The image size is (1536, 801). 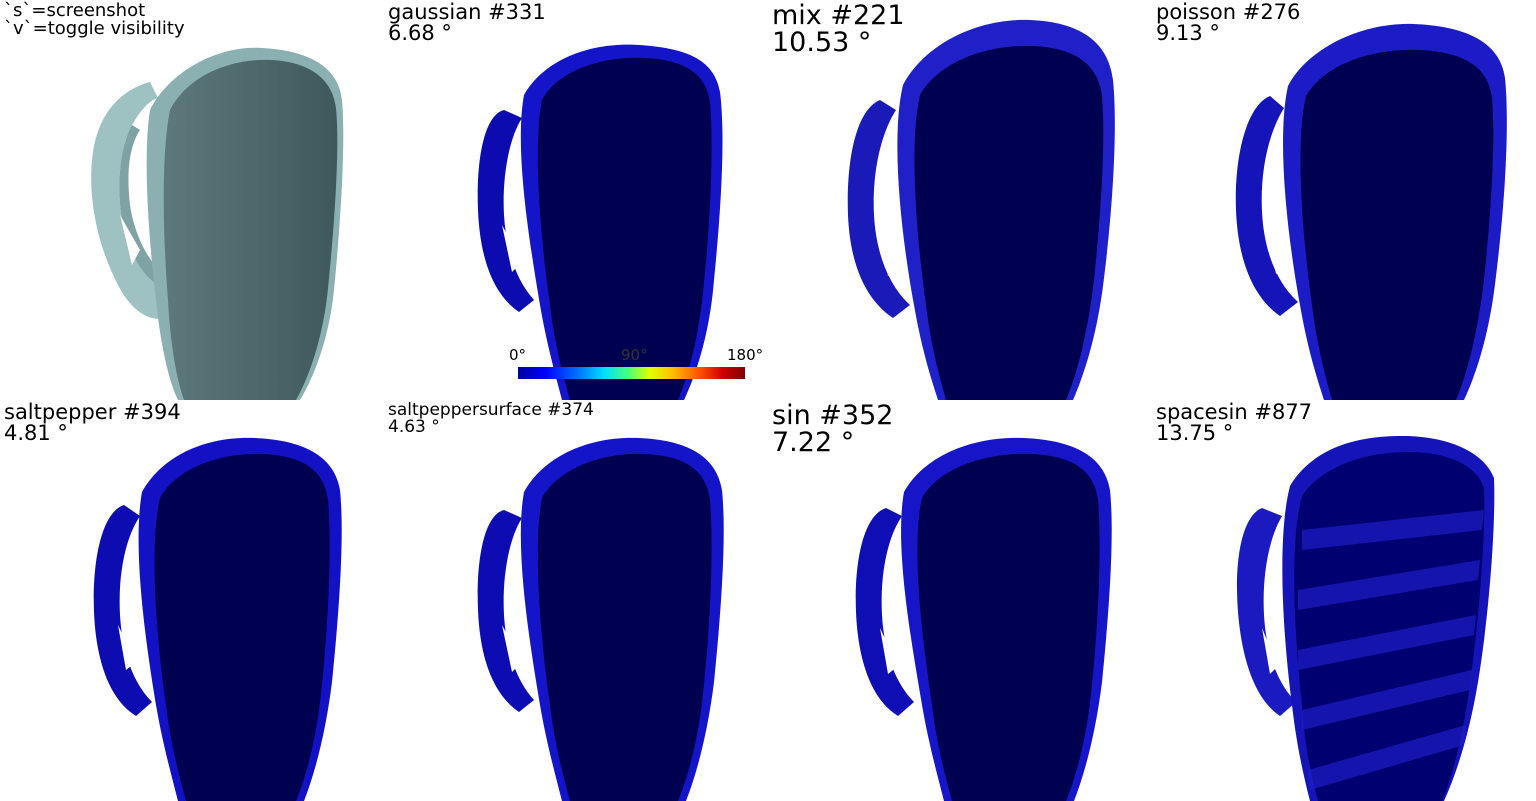 I want to click on colorbar, so click(x=631, y=373).